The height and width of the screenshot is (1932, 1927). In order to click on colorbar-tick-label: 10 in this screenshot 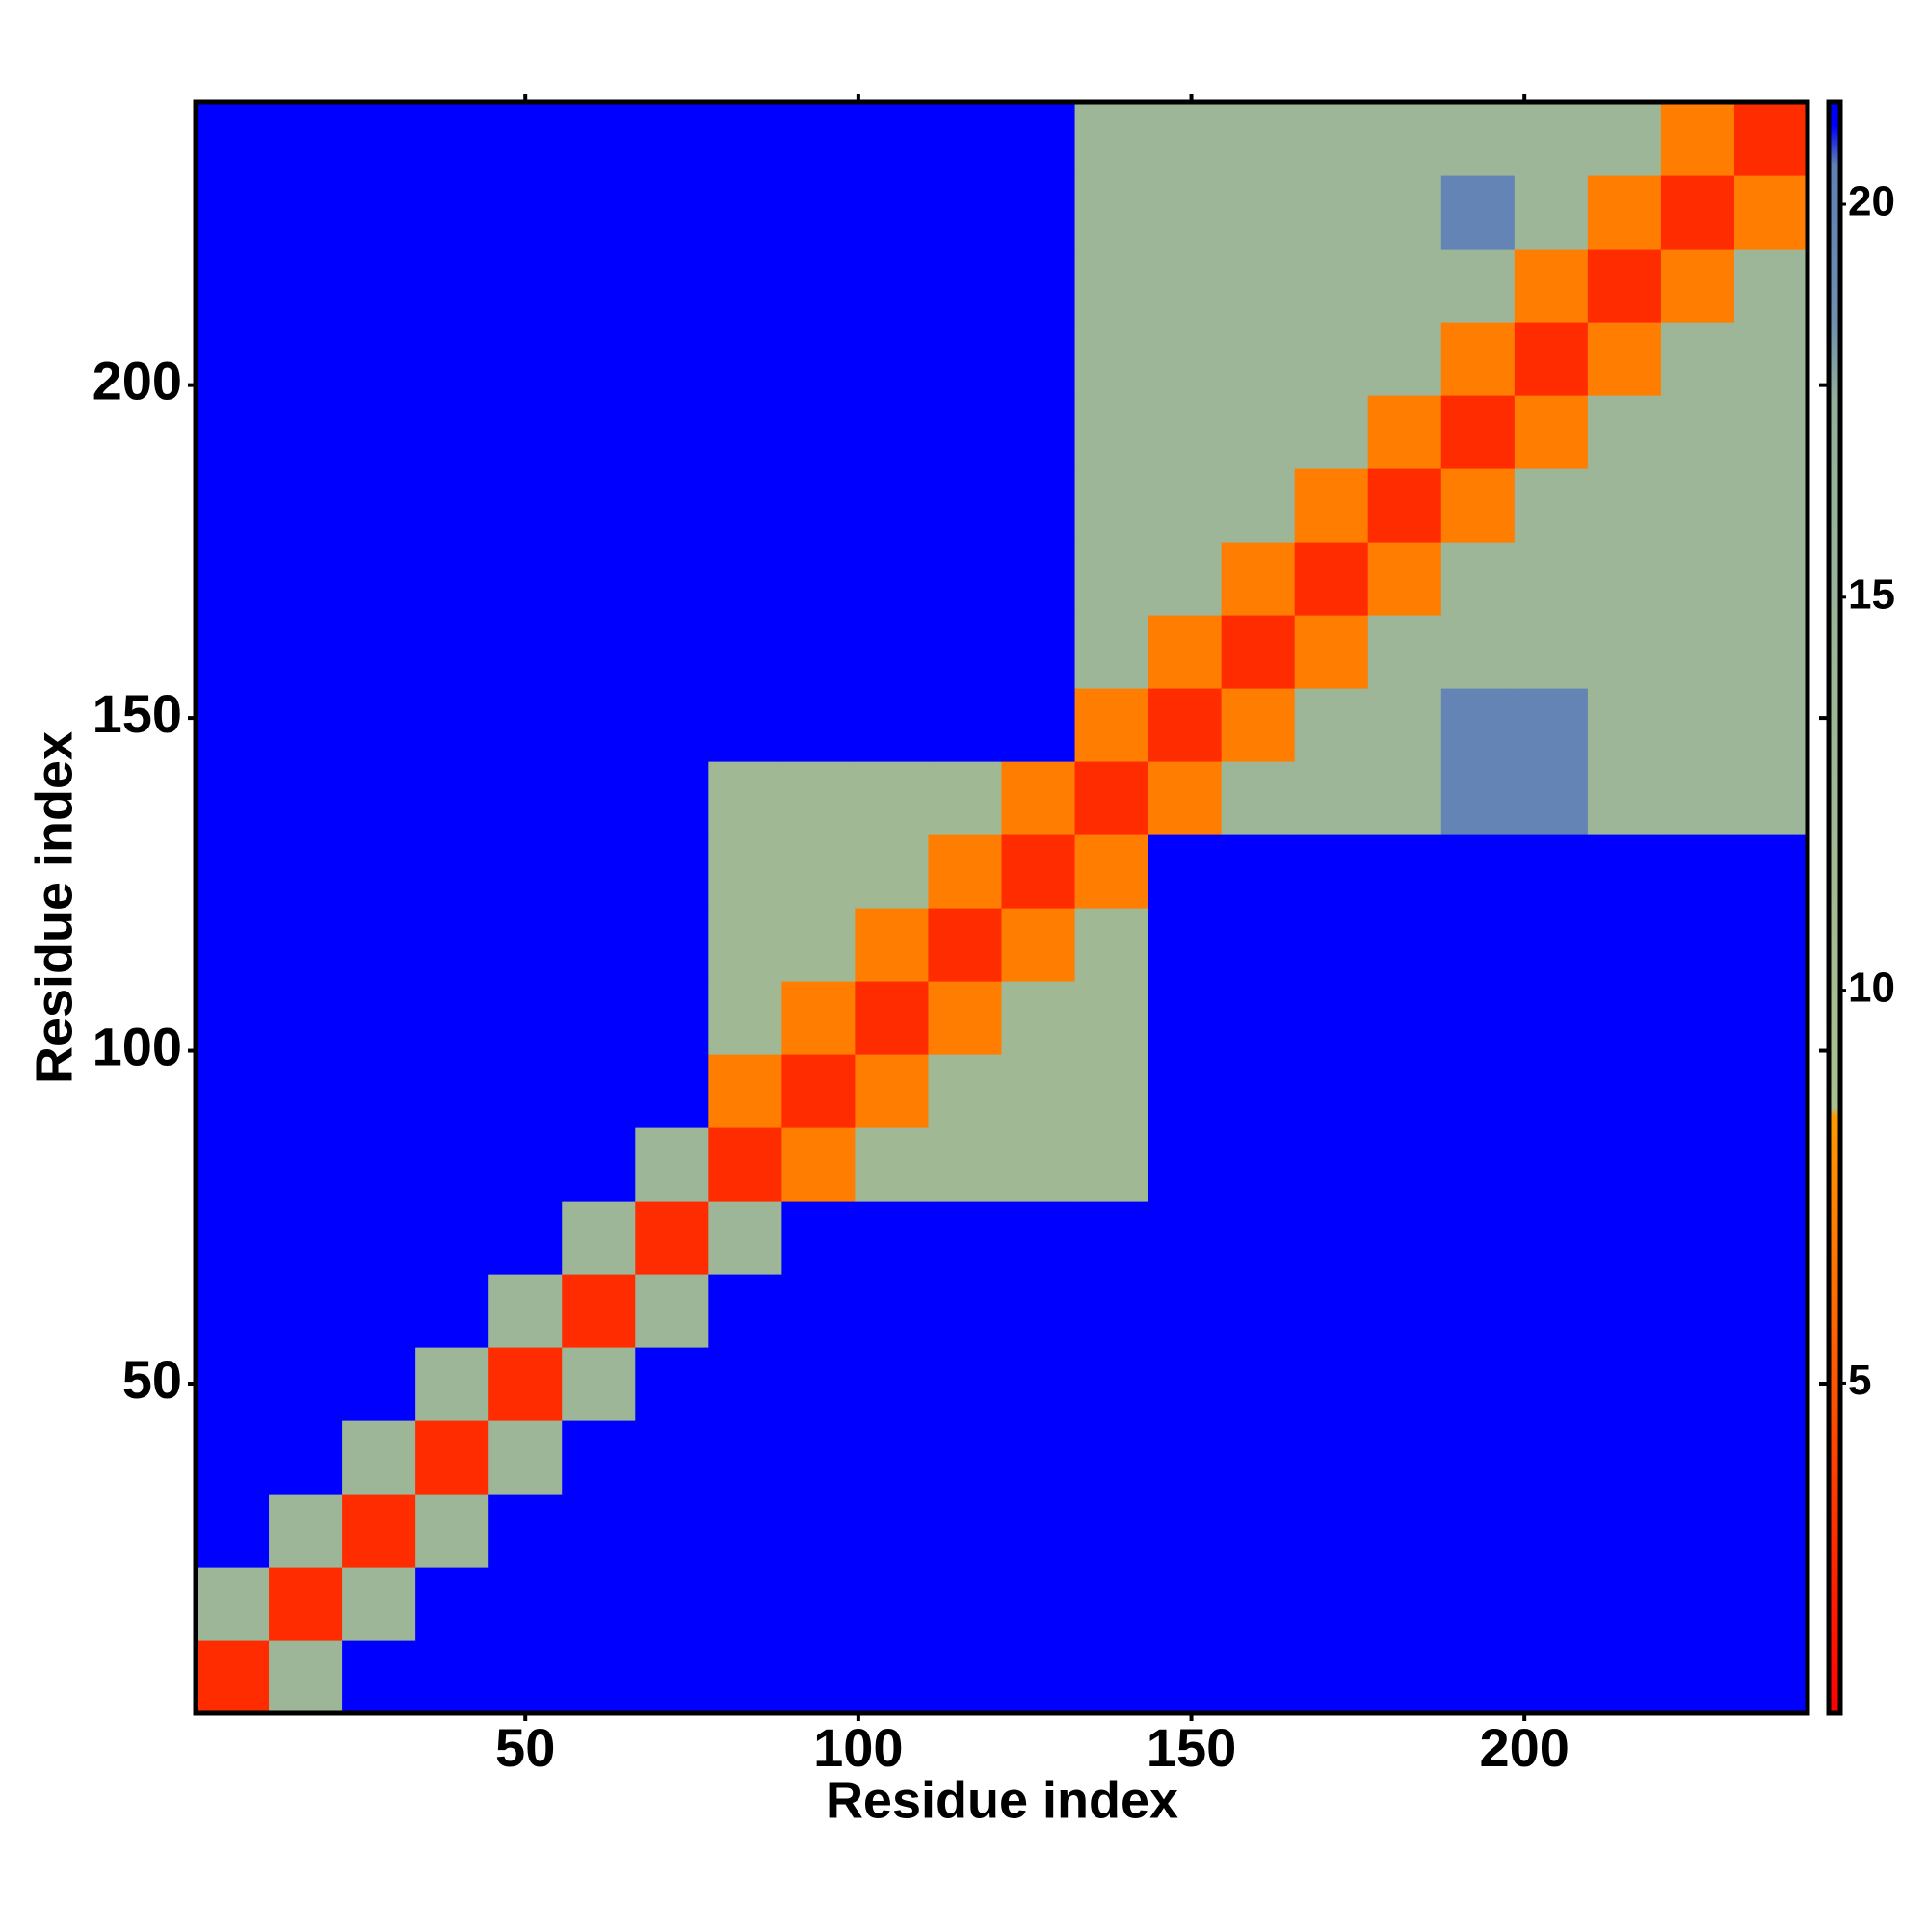, I will do `click(1871, 987)`.